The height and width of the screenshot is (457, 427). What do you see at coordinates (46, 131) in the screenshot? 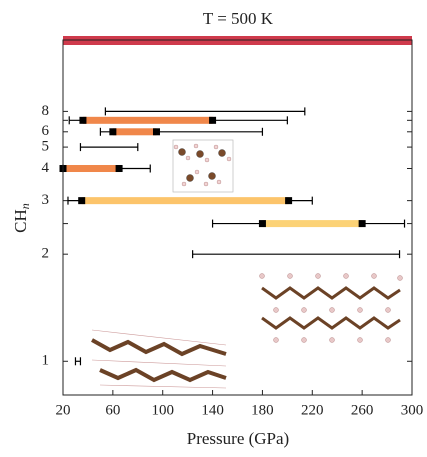
I see `y-tick-label: 6` at bounding box center [46, 131].